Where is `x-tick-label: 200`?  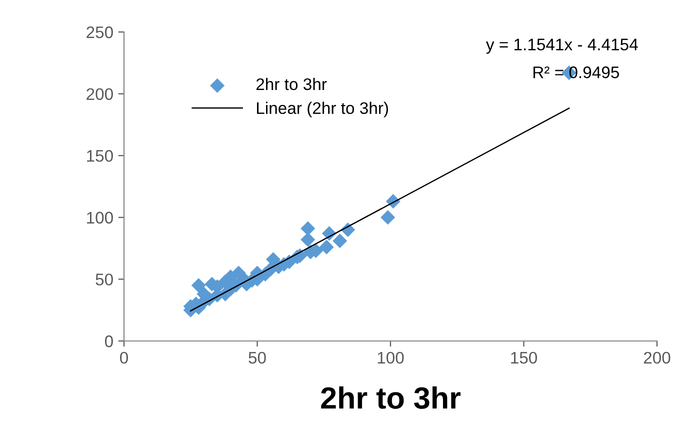
x-tick-label: 200 is located at coordinates (657, 358).